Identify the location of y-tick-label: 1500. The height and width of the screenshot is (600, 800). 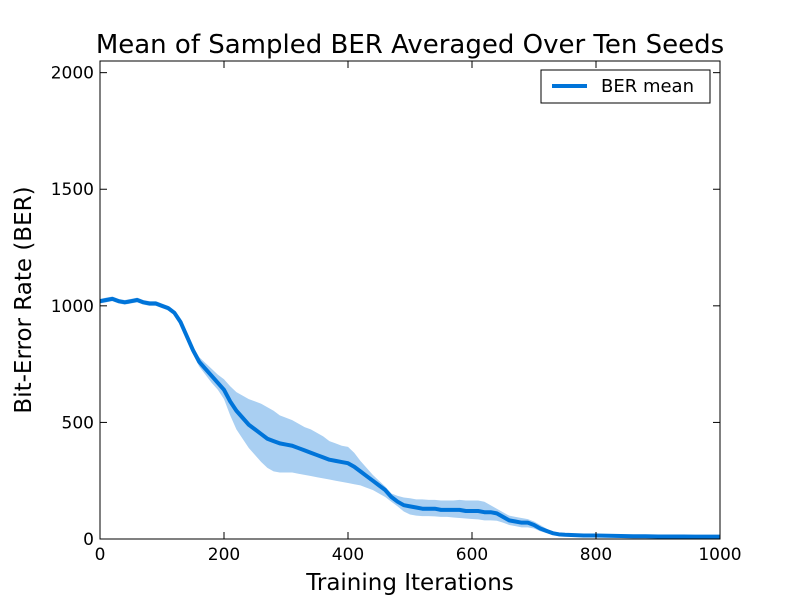
(72, 190).